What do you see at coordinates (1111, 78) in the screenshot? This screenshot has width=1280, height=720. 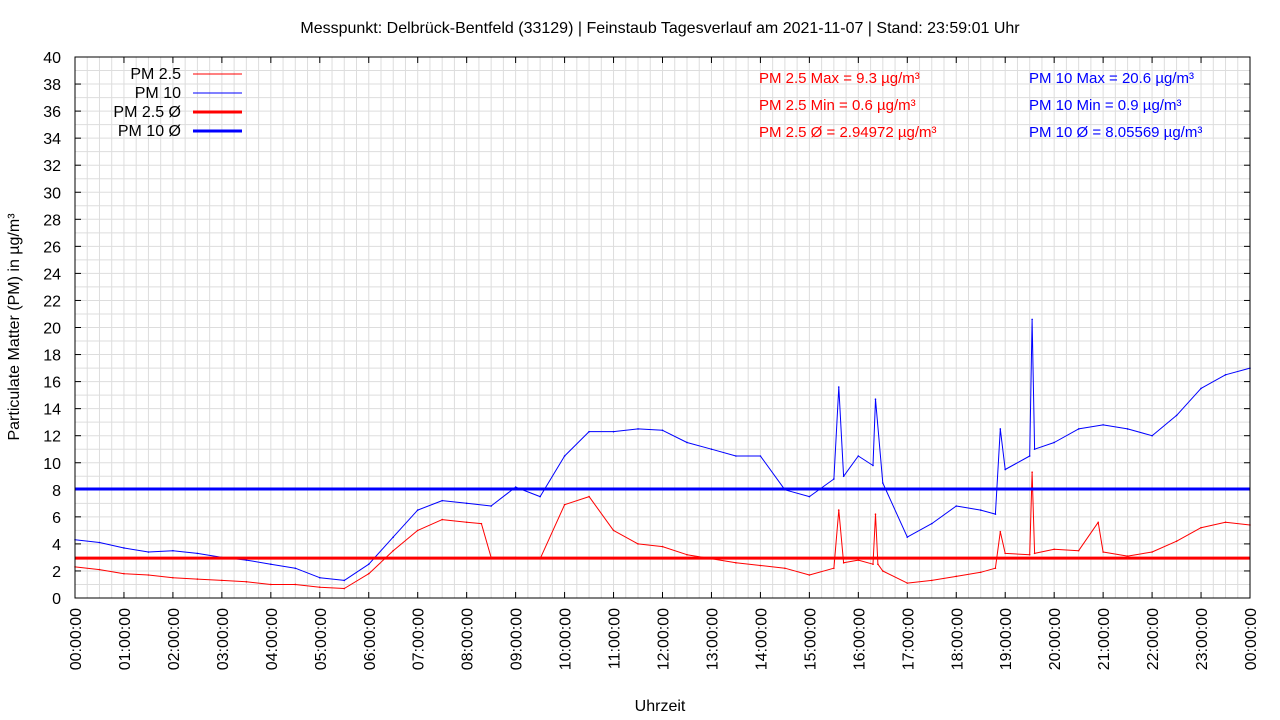 I see `stat-pm10-max: PM 10 Max = 20.6 µg/m³` at bounding box center [1111, 78].